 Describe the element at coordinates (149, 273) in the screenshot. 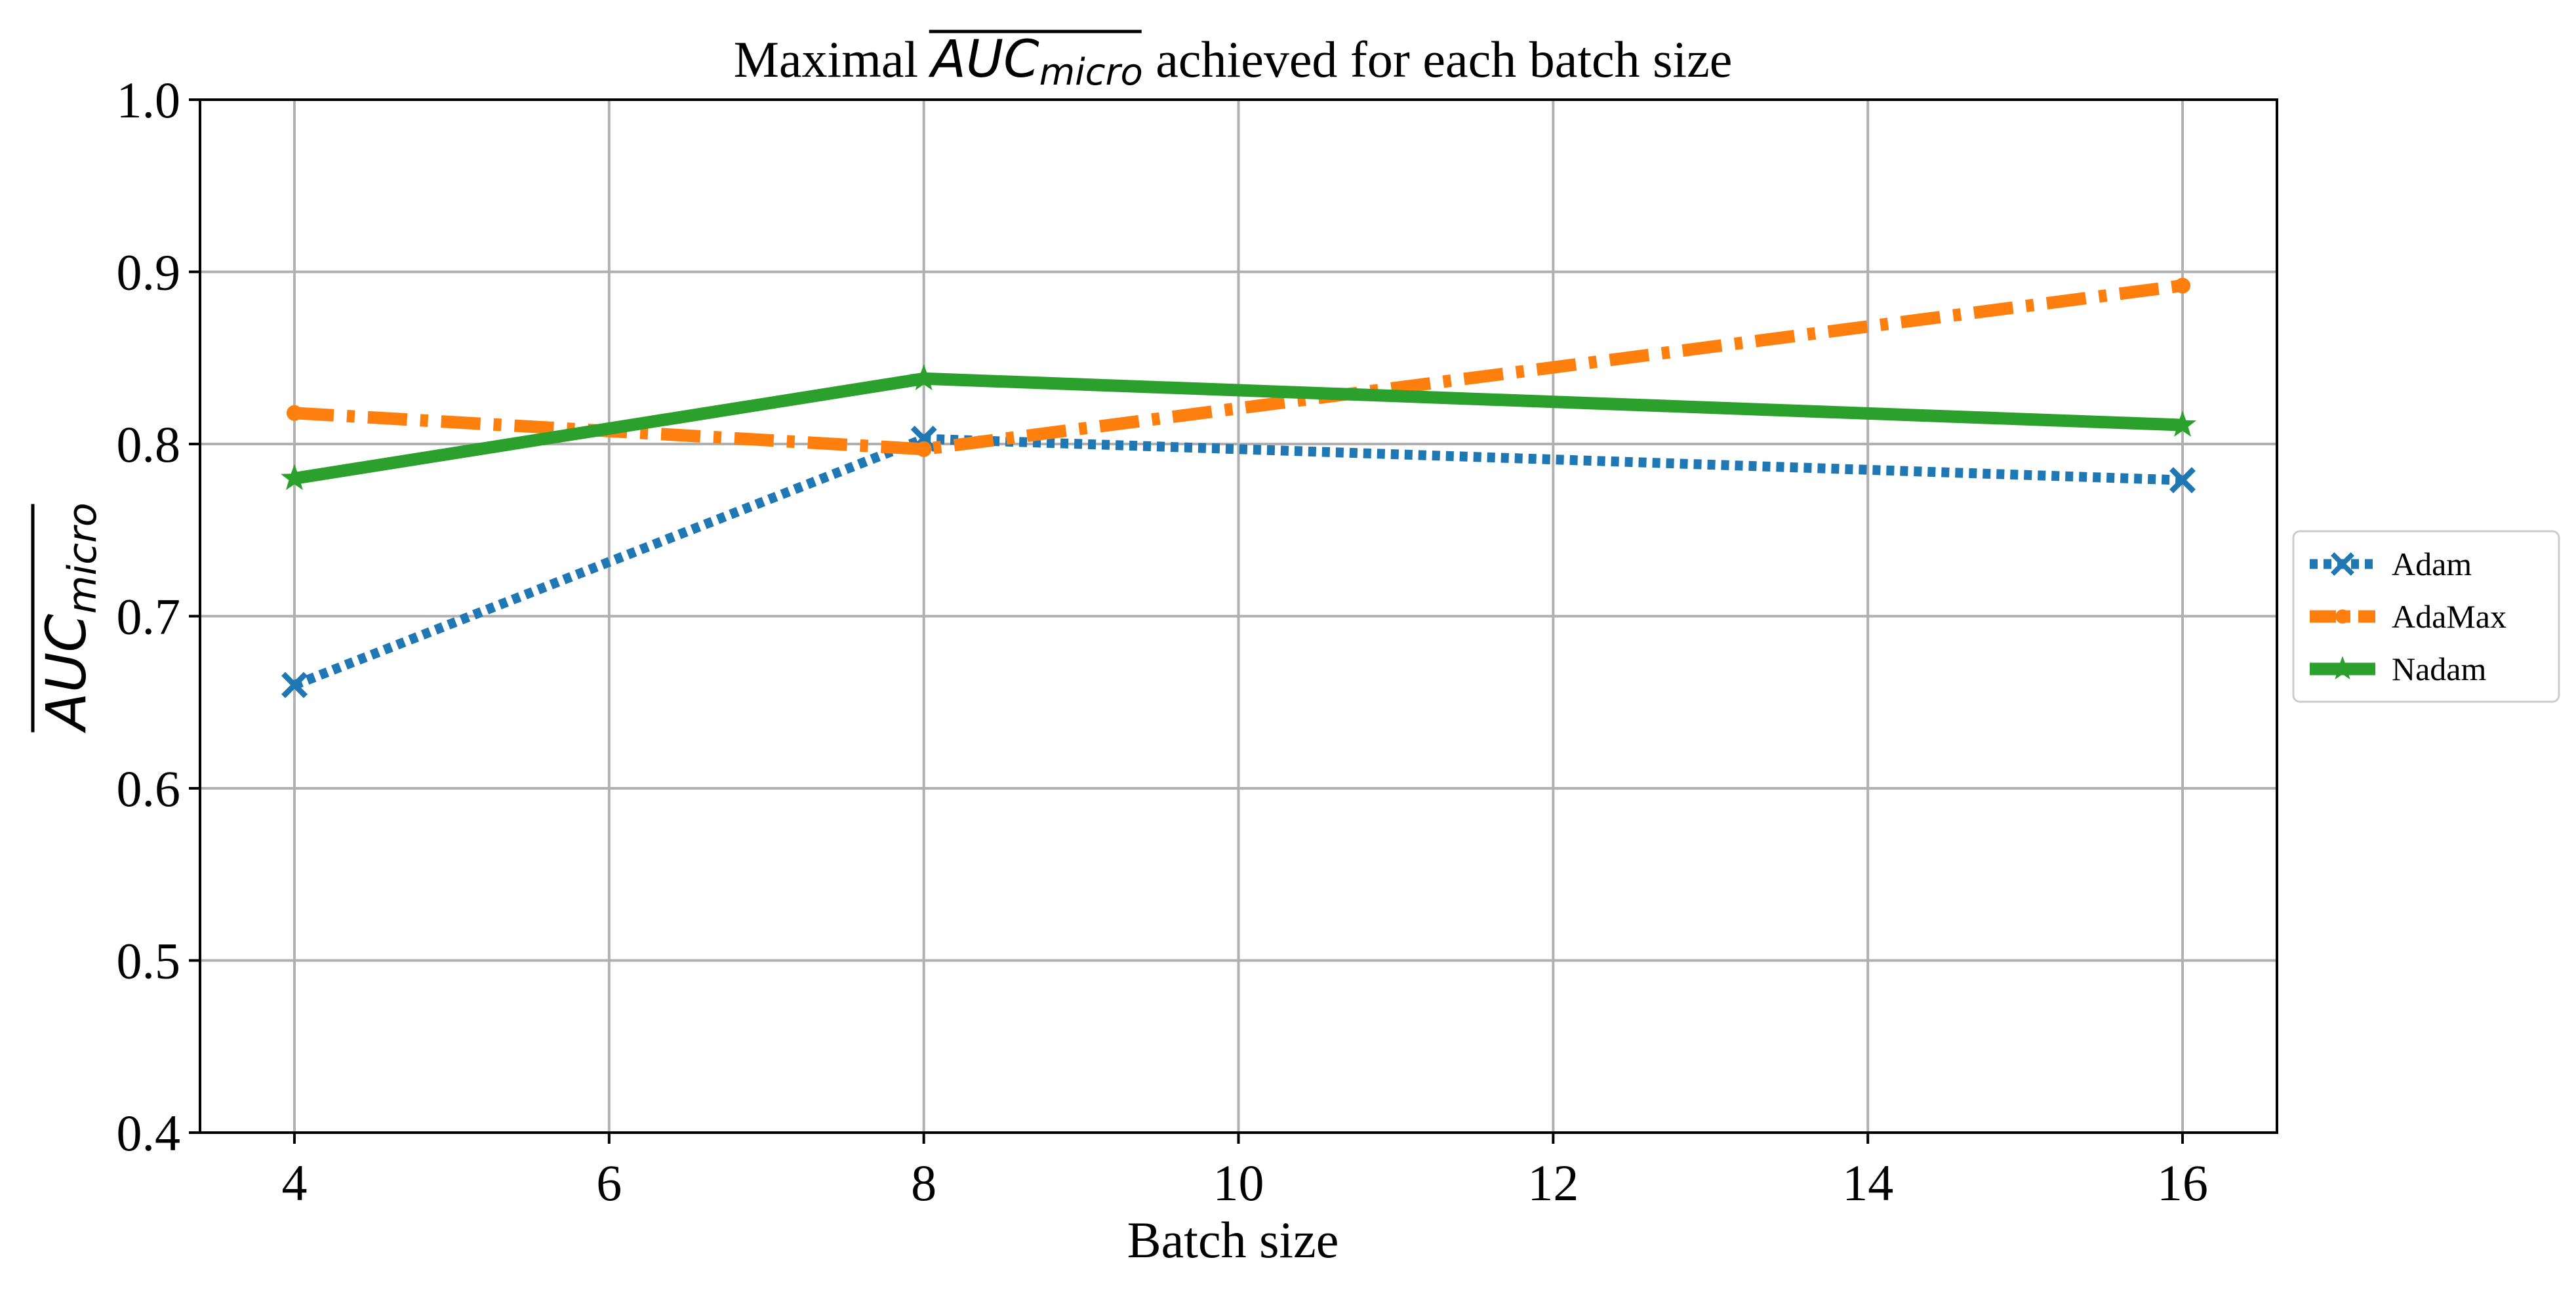

I see `y-tick-label: 0.9` at that location.